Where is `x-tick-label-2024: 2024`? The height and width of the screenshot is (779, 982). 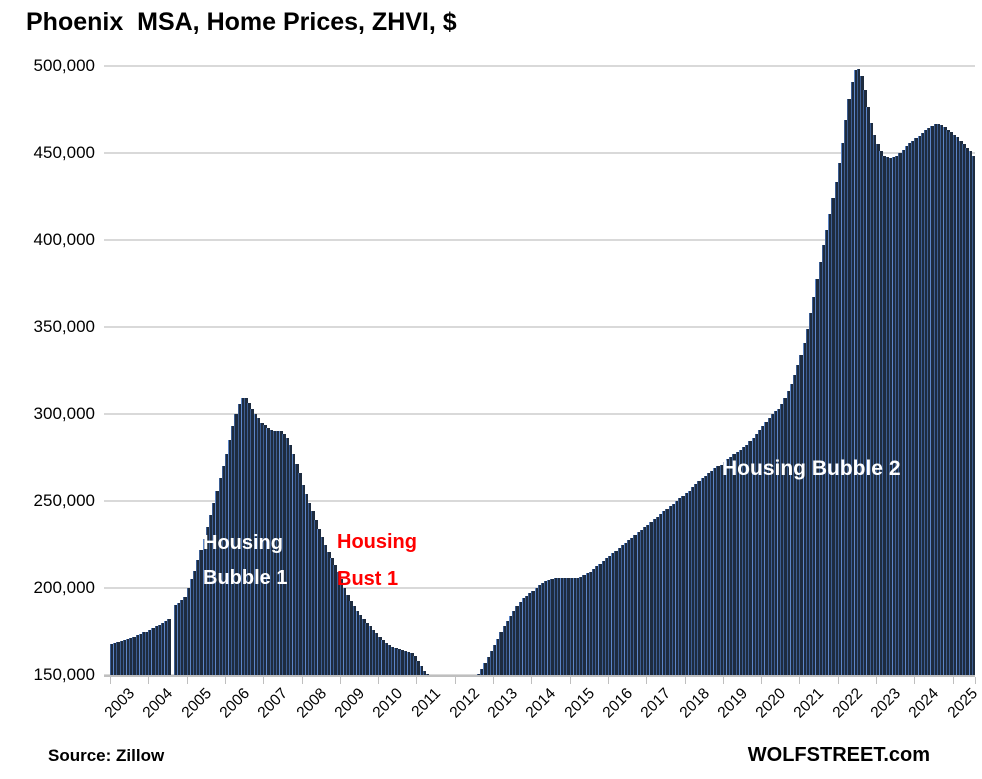 x-tick-label-2024: 2024 is located at coordinates (924, 703).